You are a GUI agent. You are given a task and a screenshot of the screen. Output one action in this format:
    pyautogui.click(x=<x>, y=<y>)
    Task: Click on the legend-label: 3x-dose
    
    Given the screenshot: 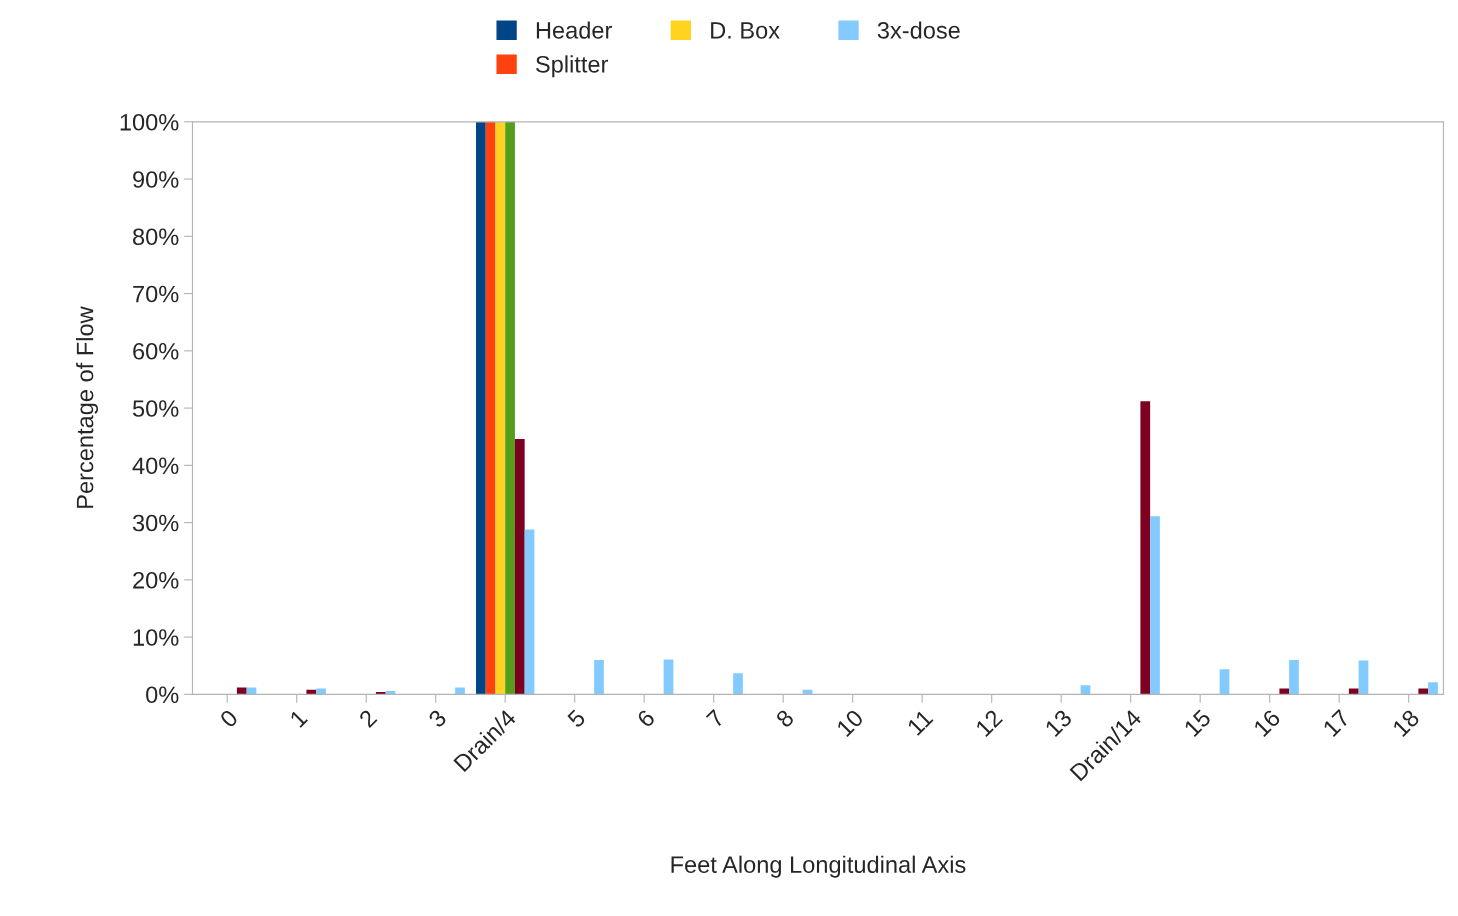 What is the action you would take?
    pyautogui.click(x=918, y=30)
    